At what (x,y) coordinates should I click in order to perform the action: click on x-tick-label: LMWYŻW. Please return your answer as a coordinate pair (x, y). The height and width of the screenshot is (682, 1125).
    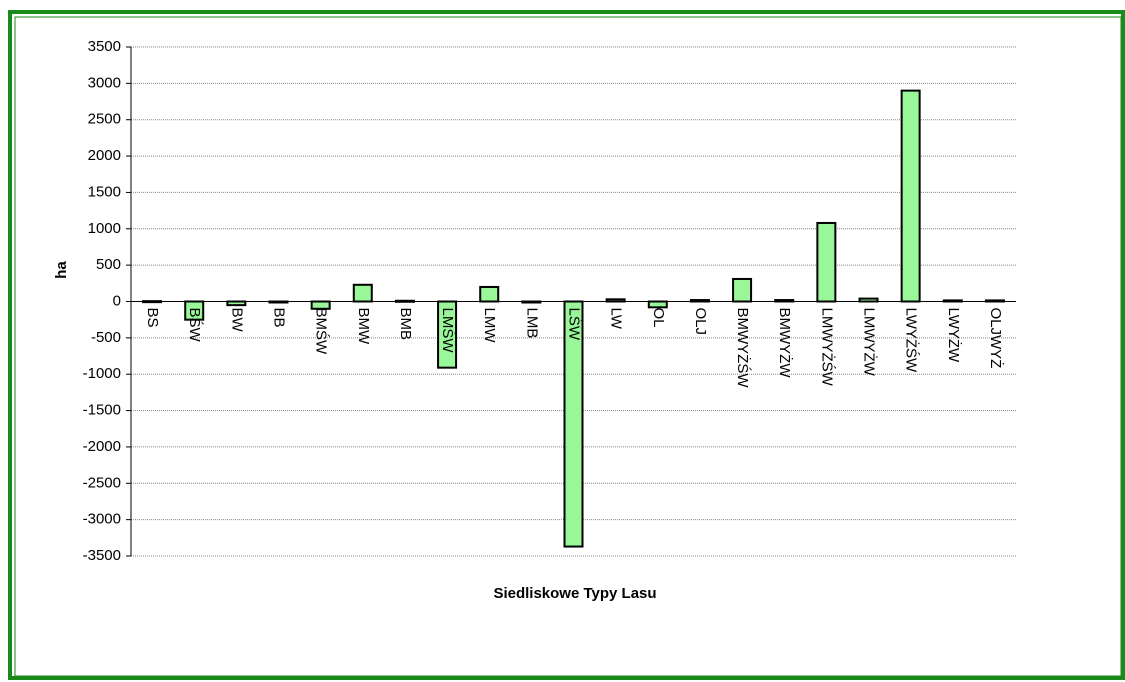
    Looking at the image, I should click on (870, 342).